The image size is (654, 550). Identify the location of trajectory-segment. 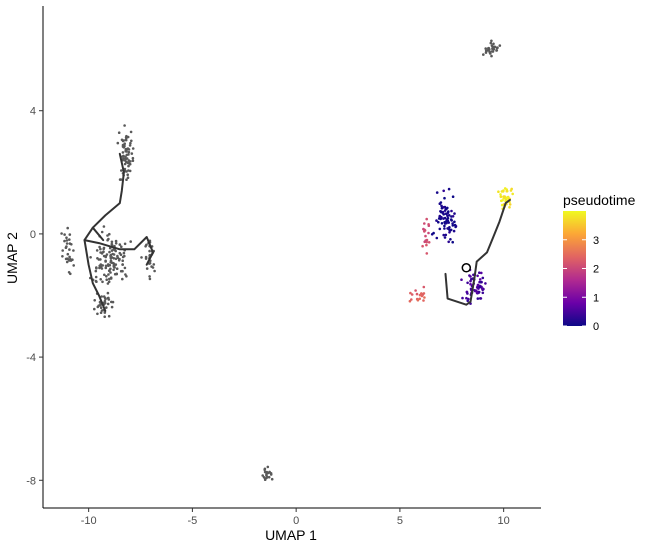
(104, 232).